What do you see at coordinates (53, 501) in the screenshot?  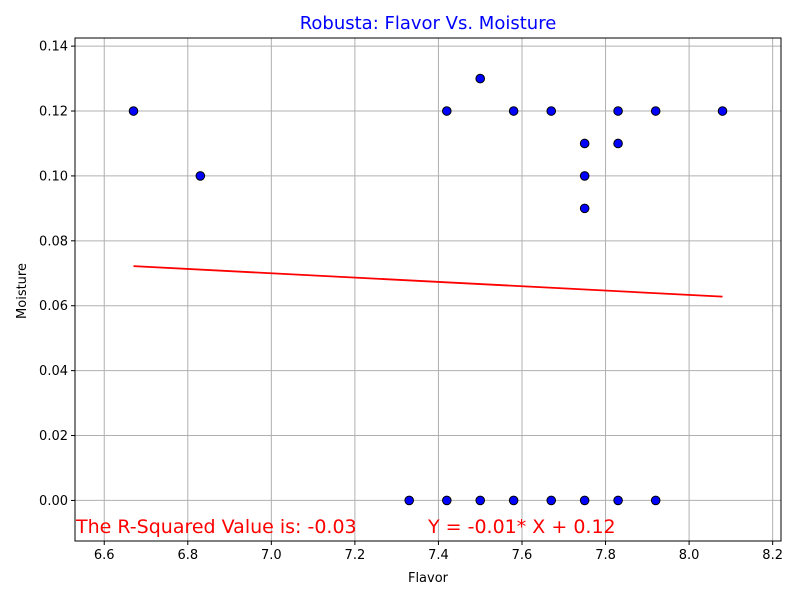 I see `y-tick-label: 0.00` at bounding box center [53, 501].